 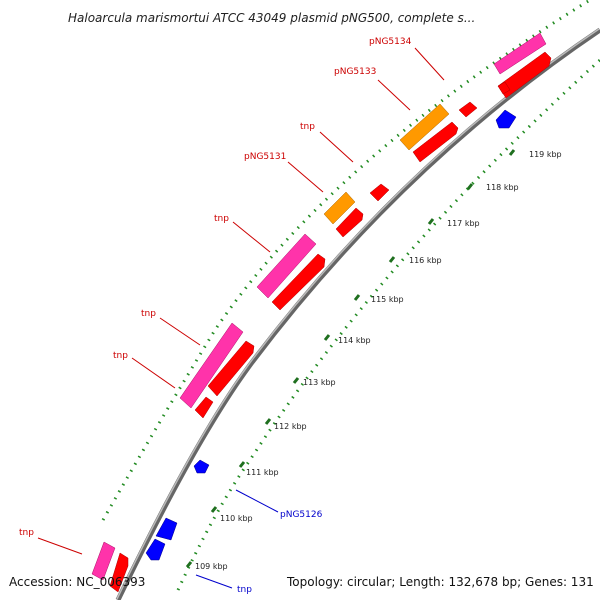 What do you see at coordinates (265, 157) in the screenshot?
I see `gene-label: pNG5131` at bounding box center [265, 157].